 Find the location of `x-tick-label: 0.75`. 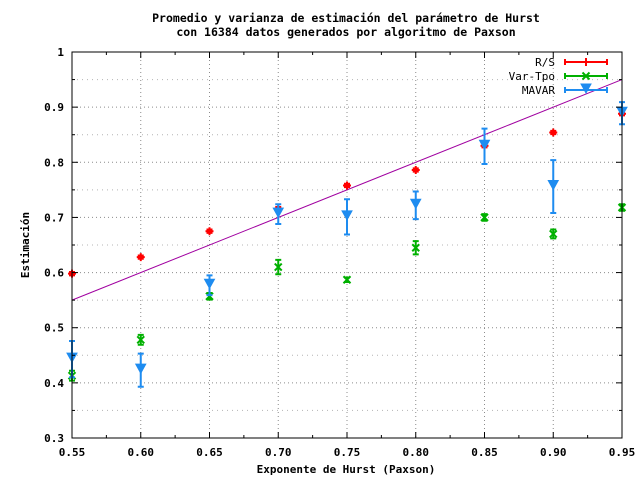

x-tick-label: 0.75 is located at coordinates (347, 452).